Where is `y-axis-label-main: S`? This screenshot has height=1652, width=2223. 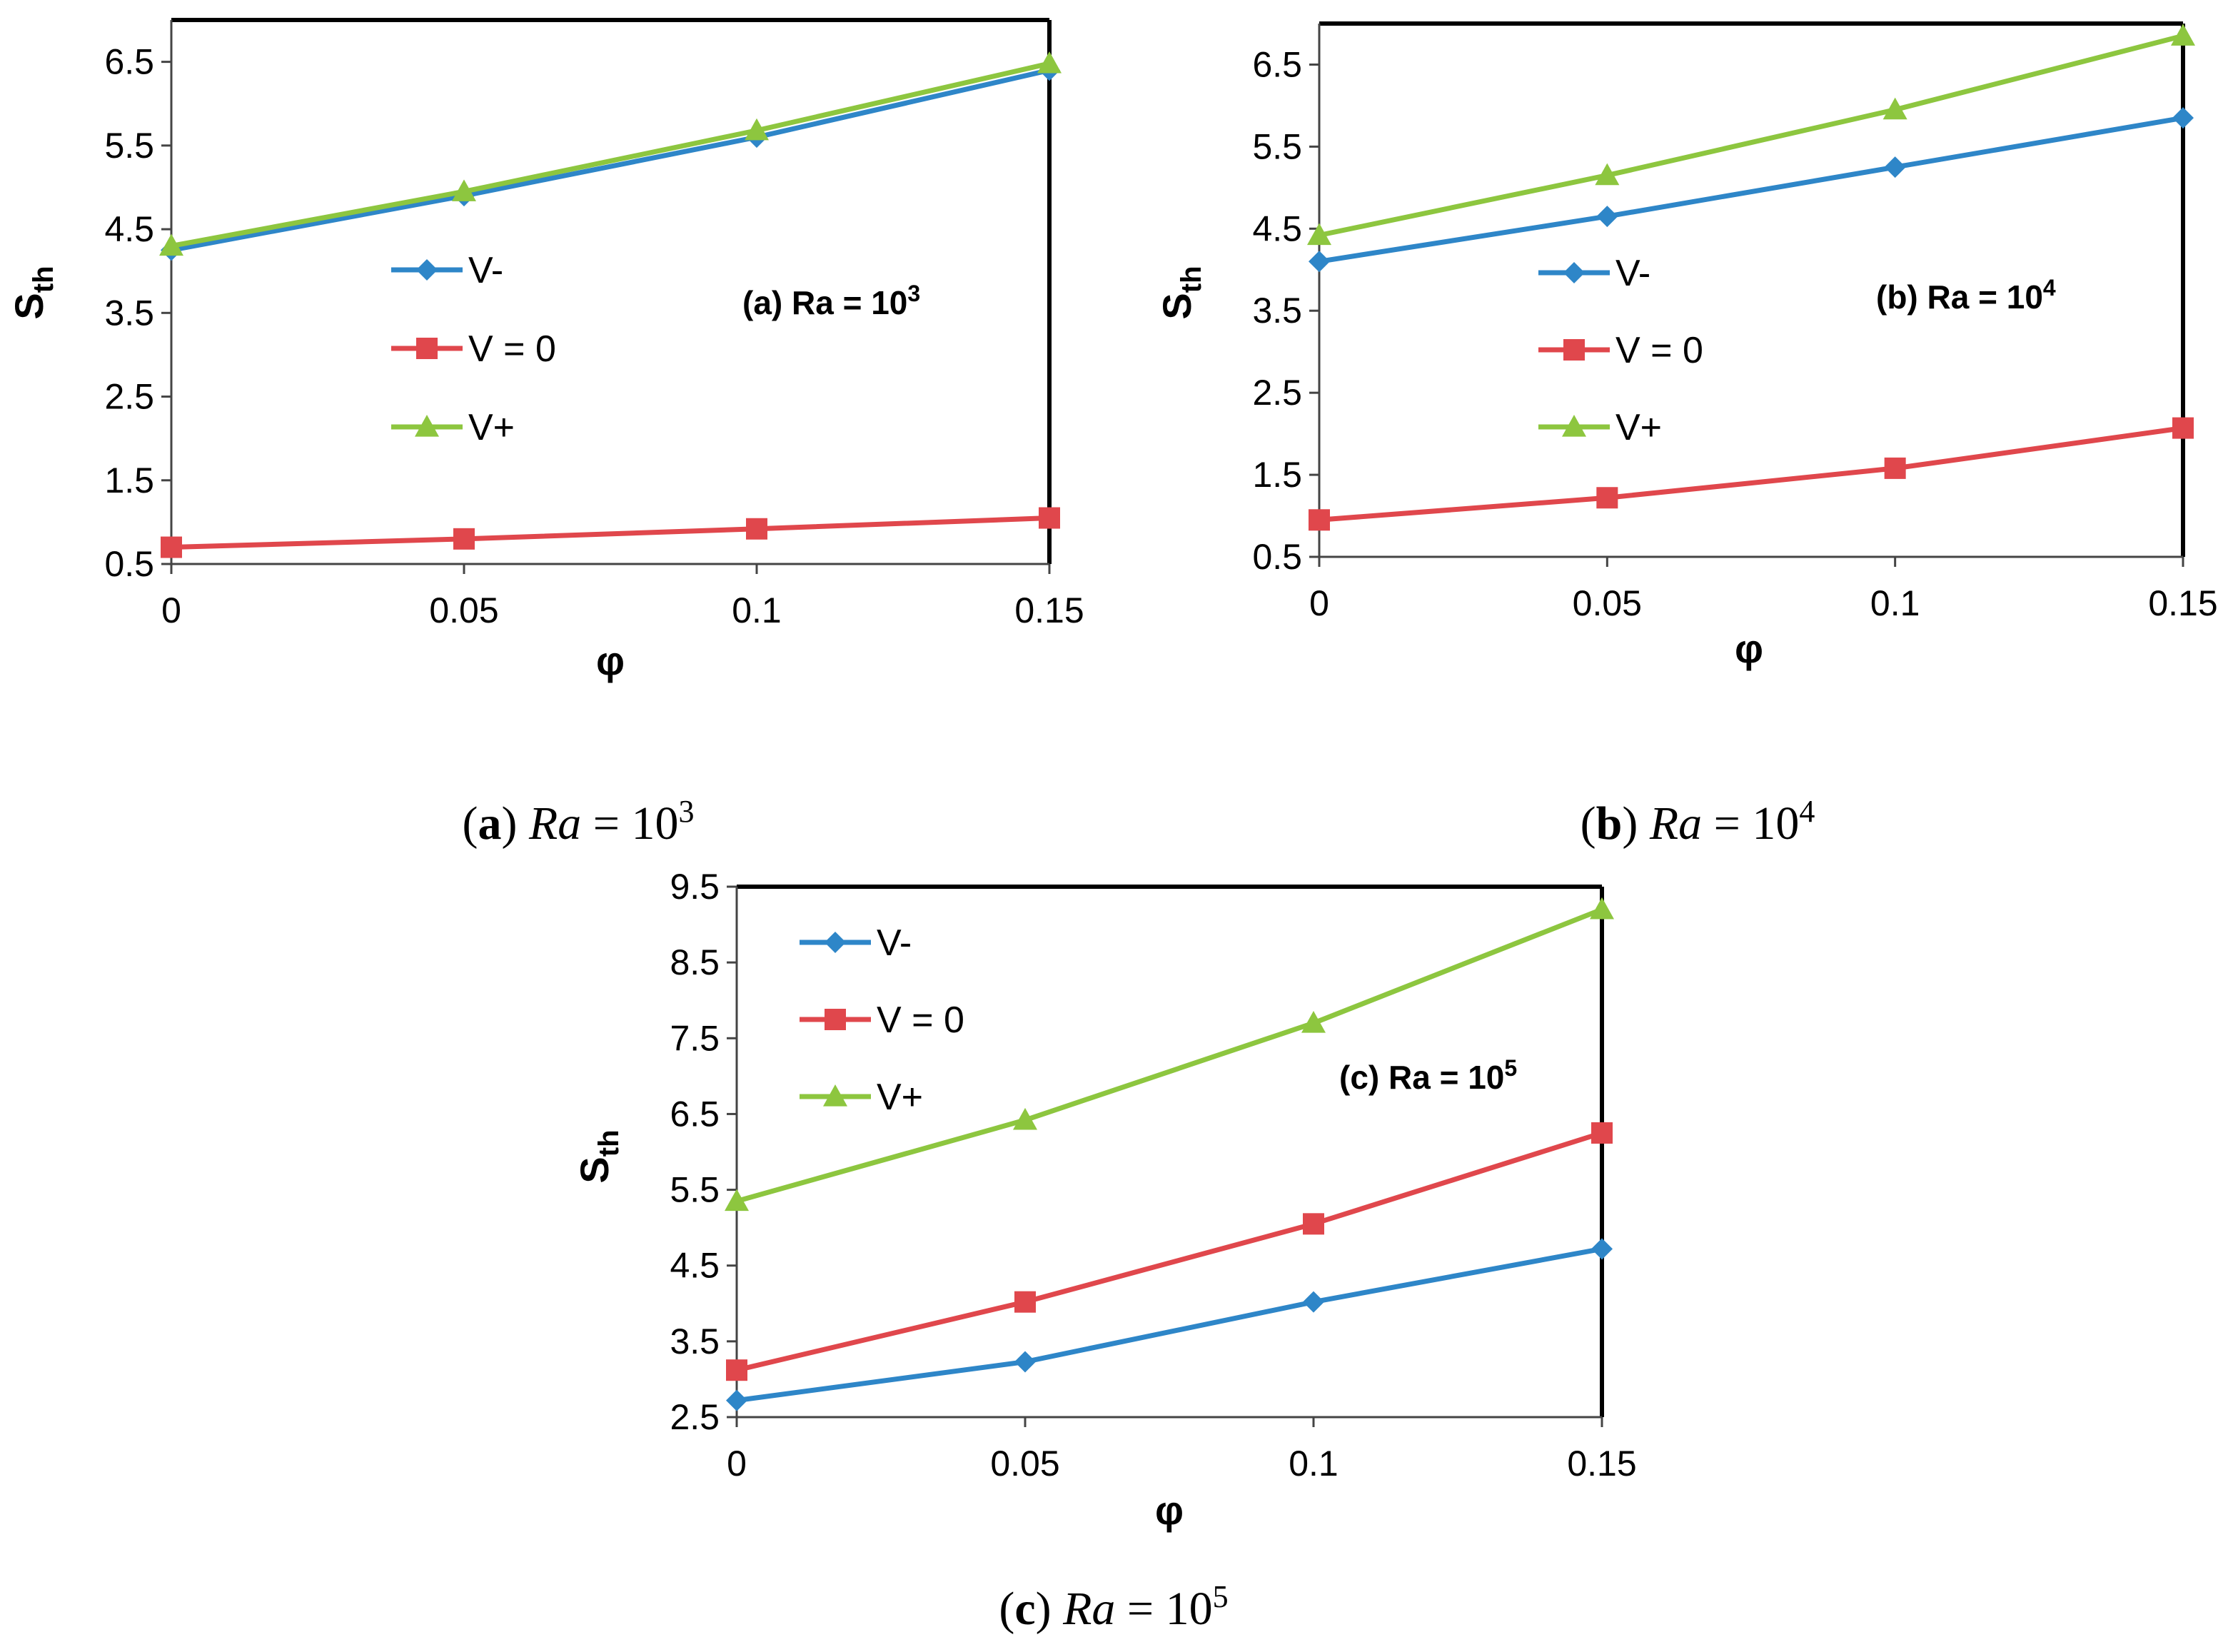
y-axis-label-main: S is located at coordinates (1176, 306).